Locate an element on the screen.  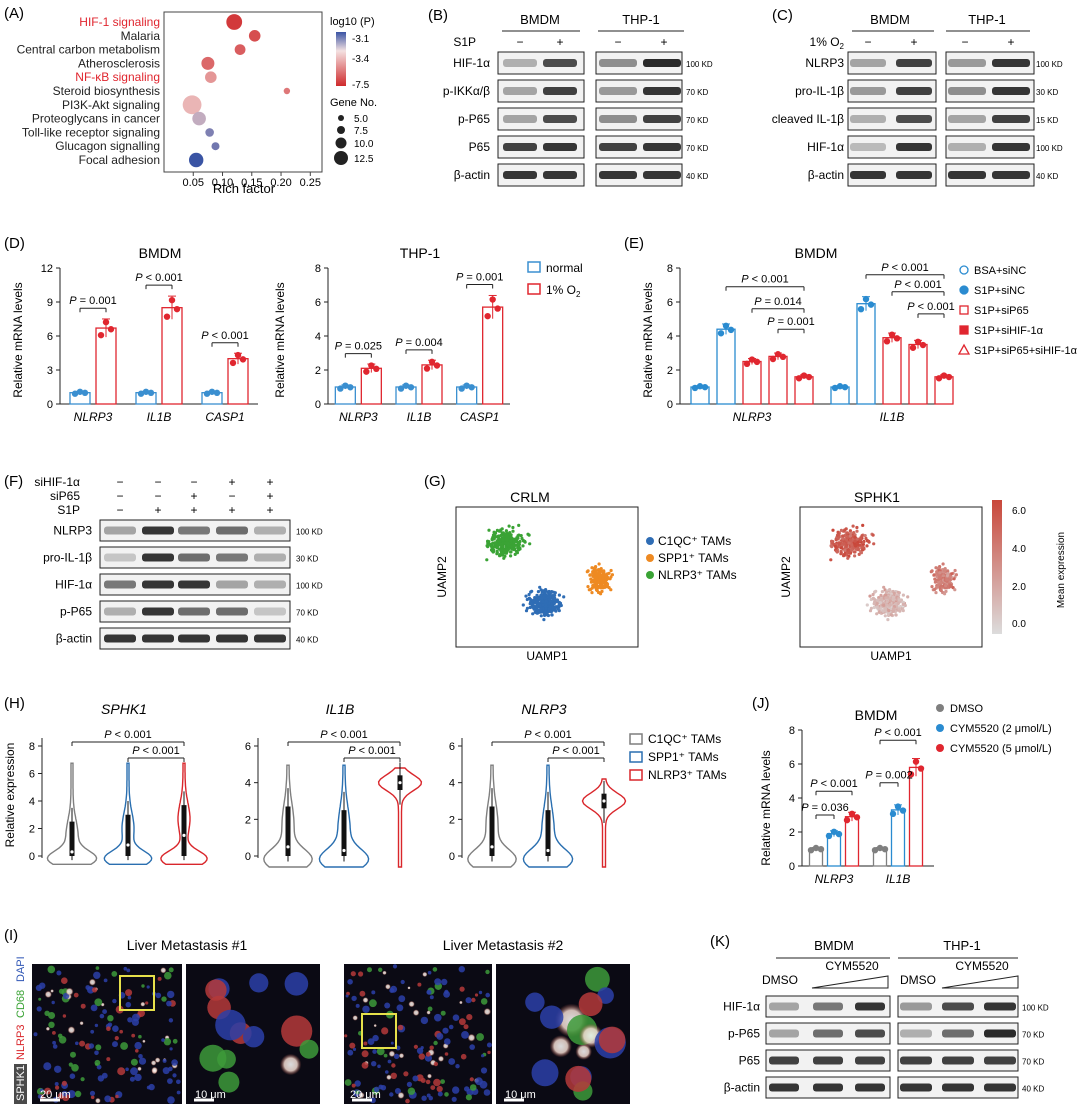
umap-frame is located at coordinates (891, 577).